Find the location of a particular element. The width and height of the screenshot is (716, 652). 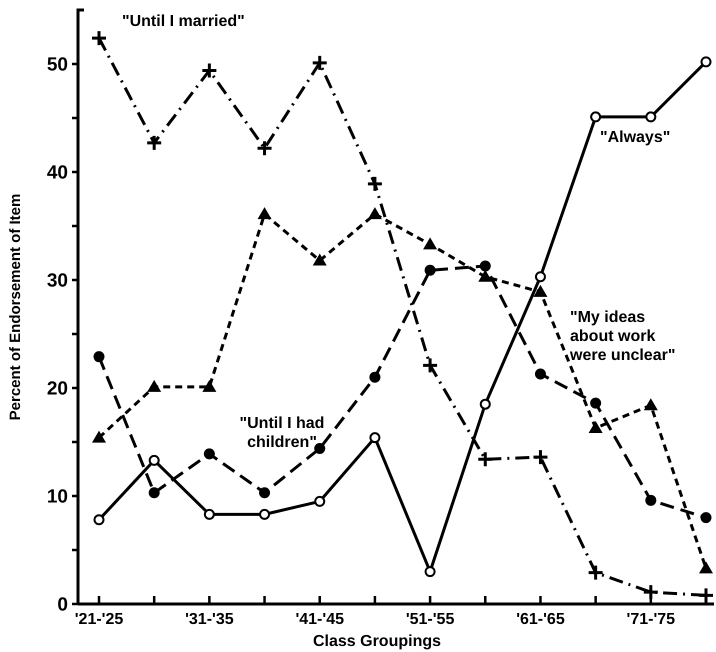

series-label: "My ideas about work were unclear" is located at coordinates (622, 336).